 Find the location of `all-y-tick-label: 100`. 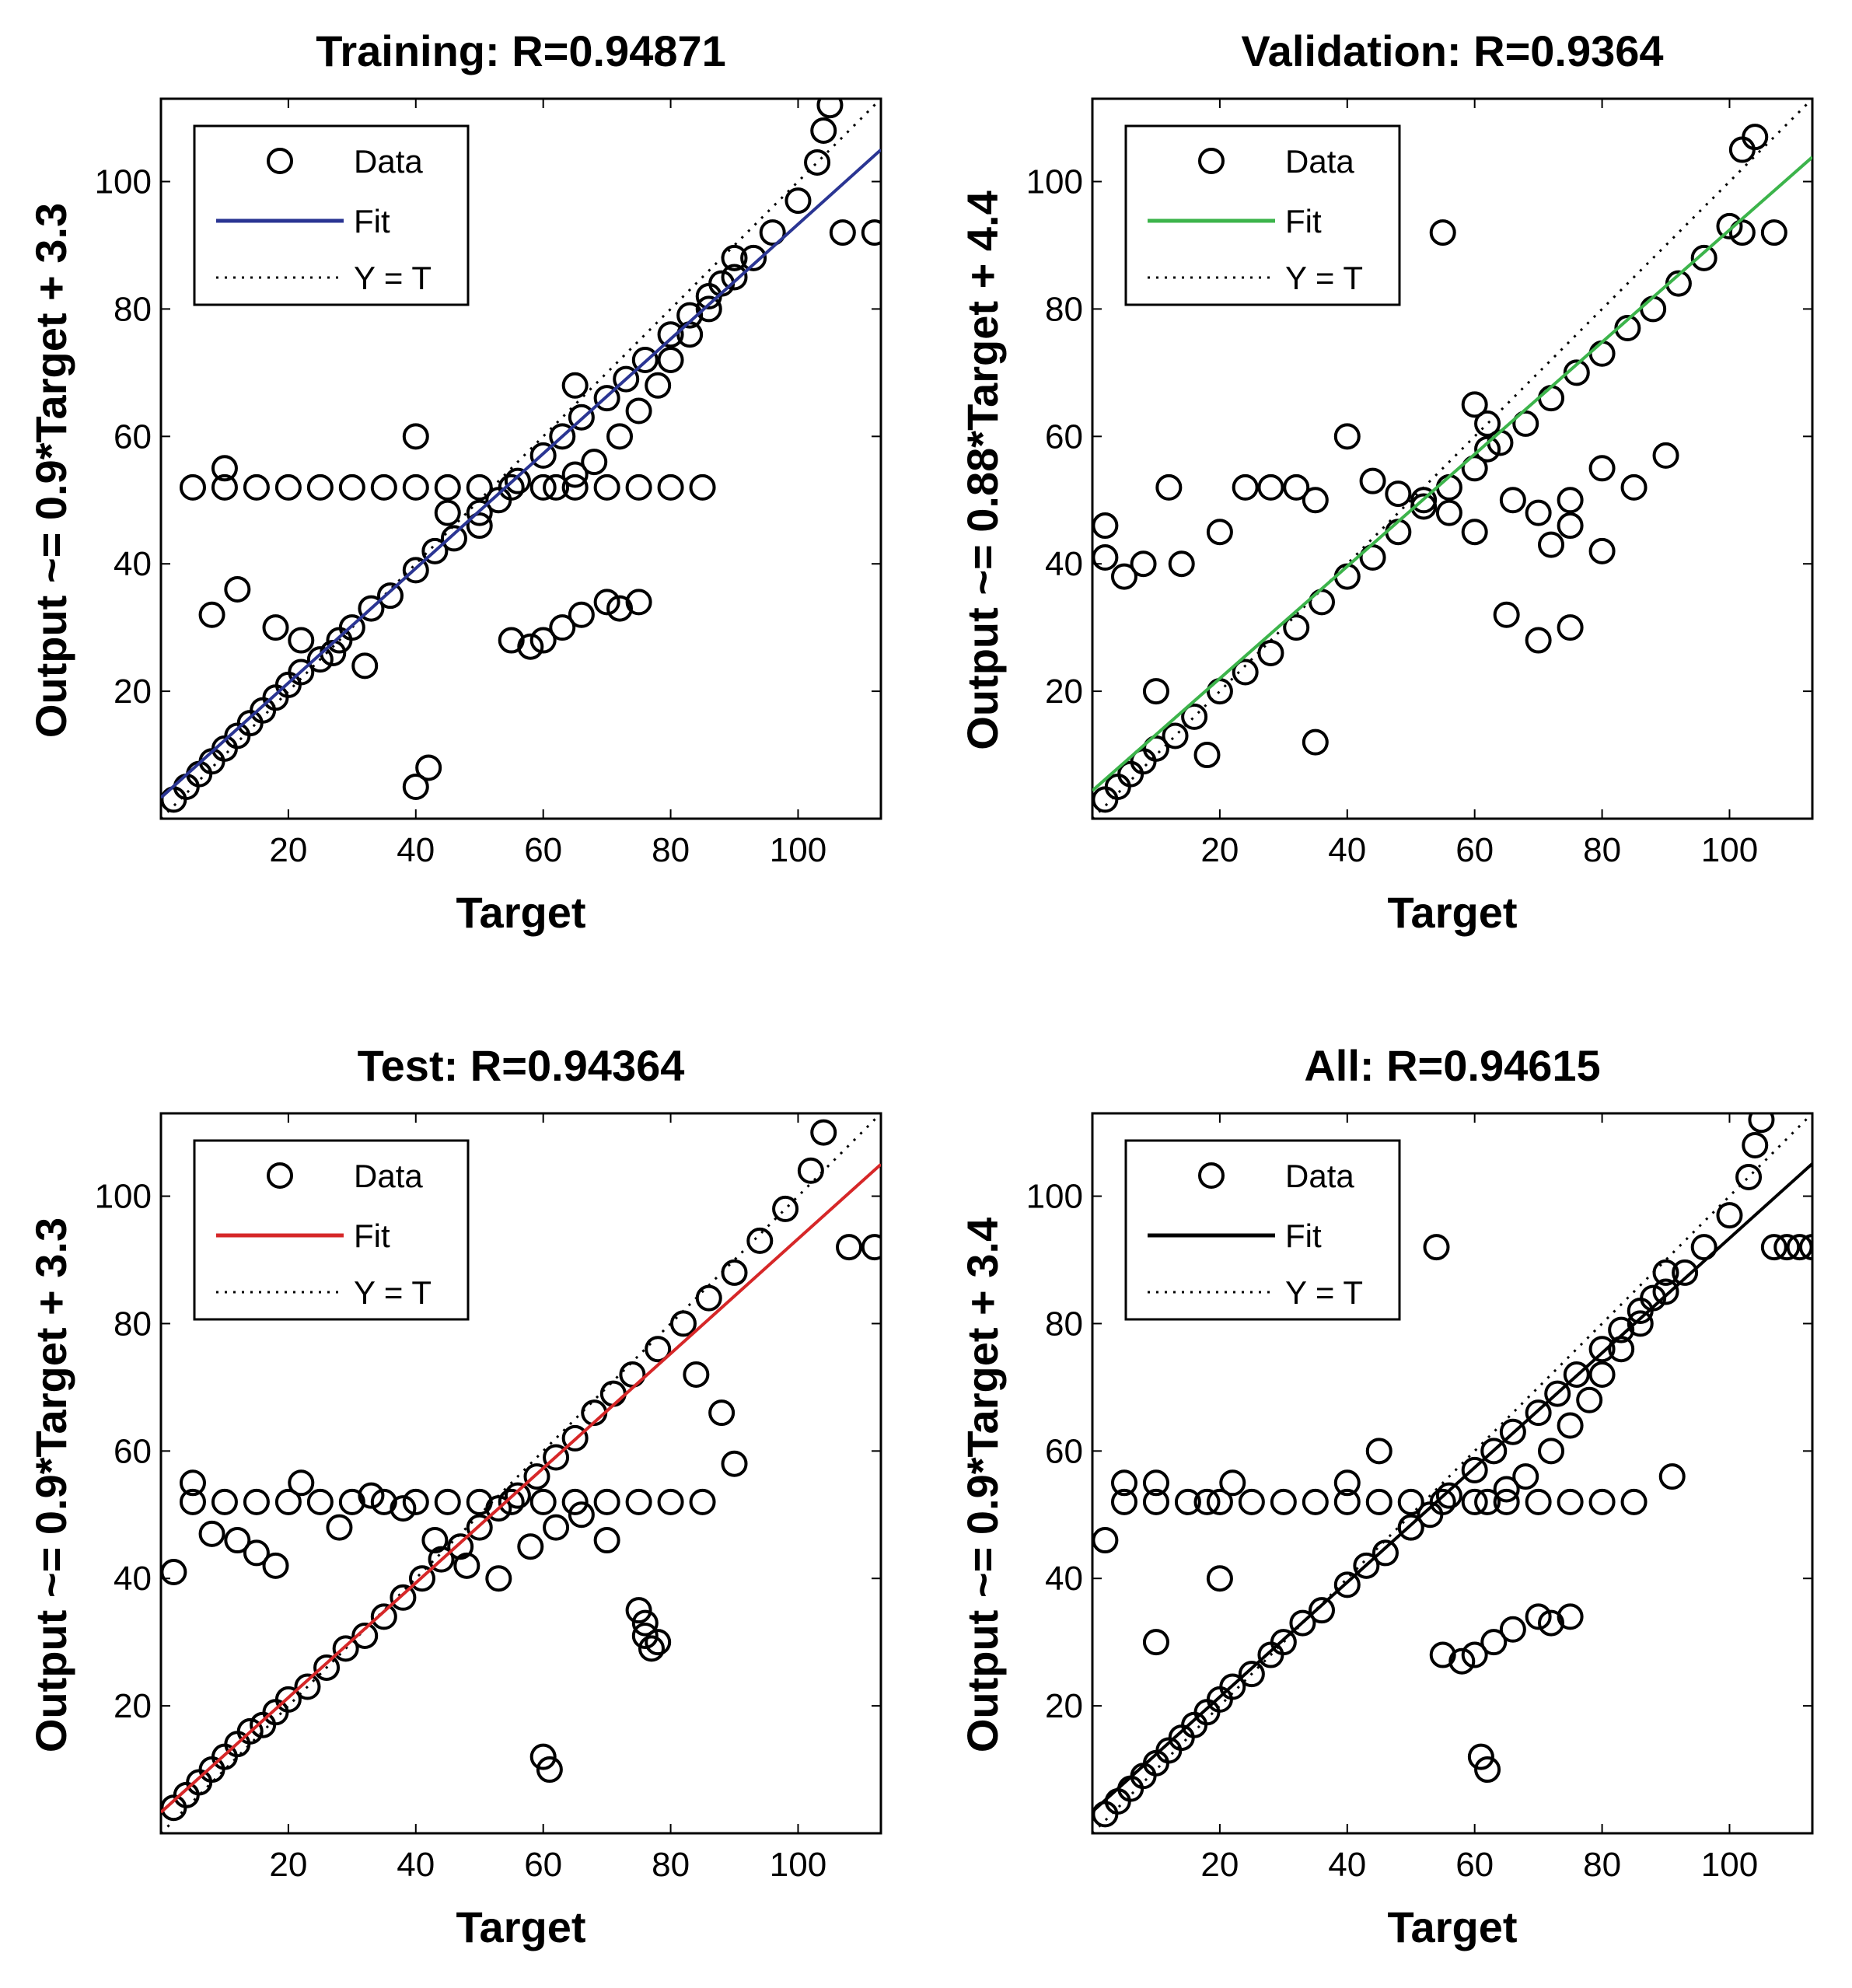

all-y-tick-label: 100 is located at coordinates (1054, 1197).